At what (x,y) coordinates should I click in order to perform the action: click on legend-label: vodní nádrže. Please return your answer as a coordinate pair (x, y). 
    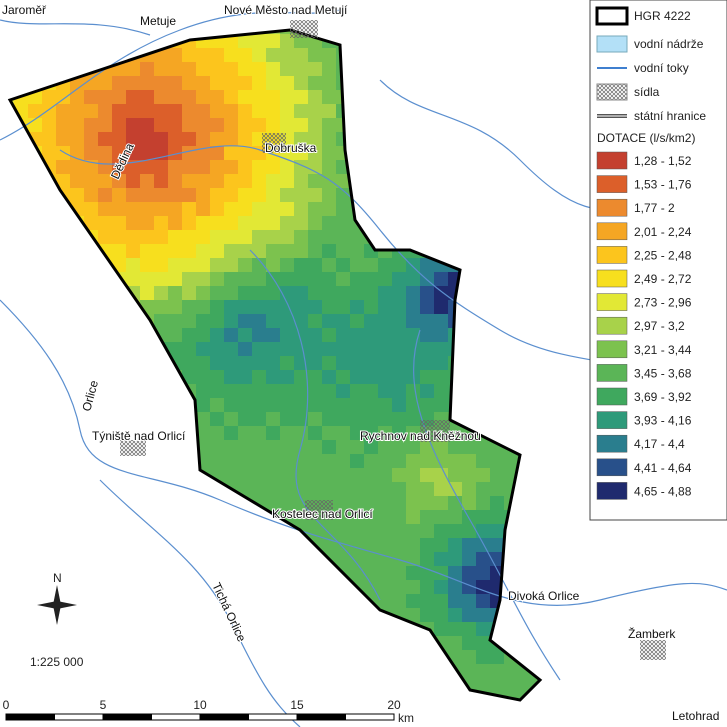
    Looking at the image, I should click on (669, 44).